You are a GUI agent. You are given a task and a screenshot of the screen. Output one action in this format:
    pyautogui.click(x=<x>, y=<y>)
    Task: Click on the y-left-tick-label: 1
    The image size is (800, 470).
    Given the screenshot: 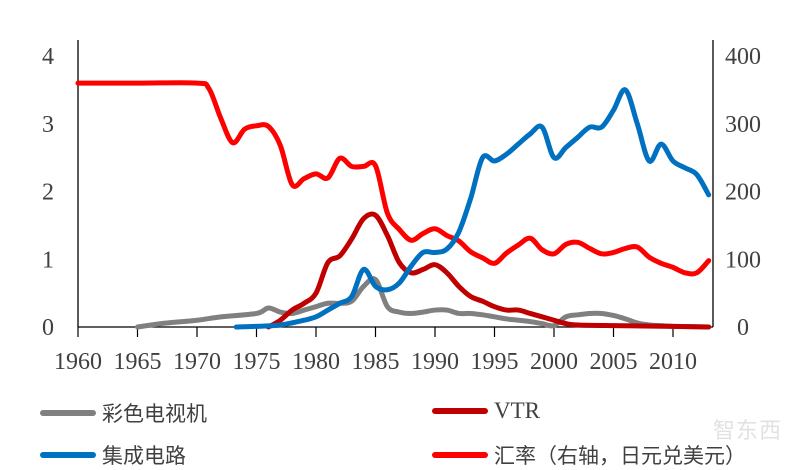 What is the action you would take?
    pyautogui.click(x=48, y=260)
    